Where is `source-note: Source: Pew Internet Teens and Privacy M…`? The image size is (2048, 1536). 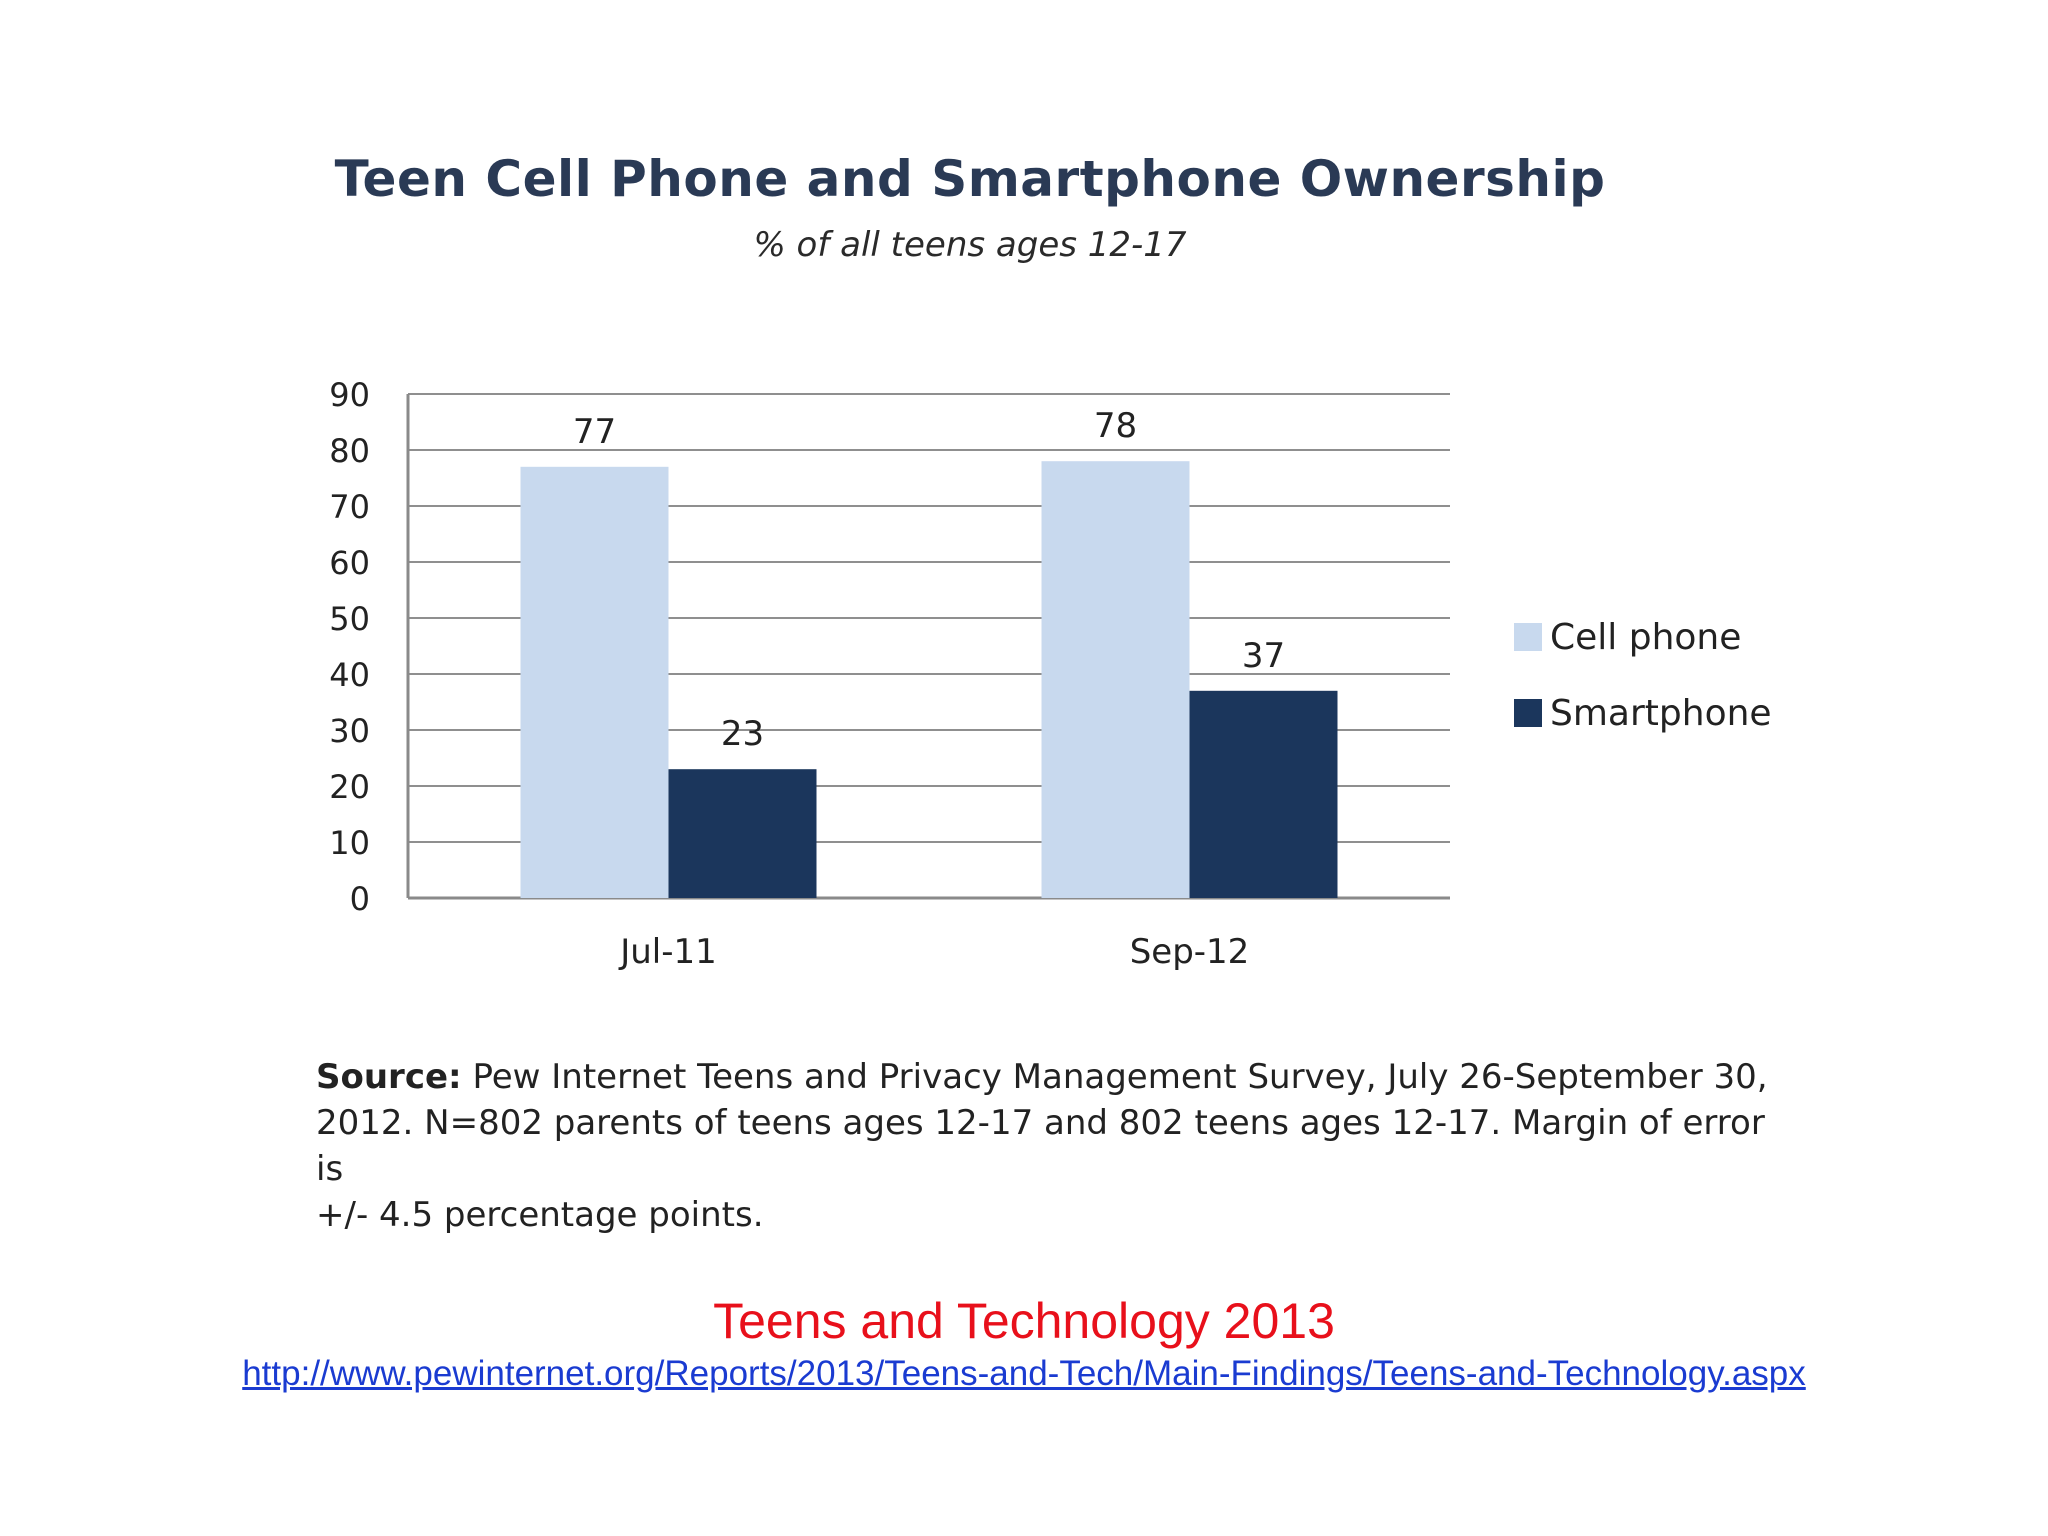 source-note: Source: Pew Internet Teens and Privacy M… is located at coordinates (1056, 1146).